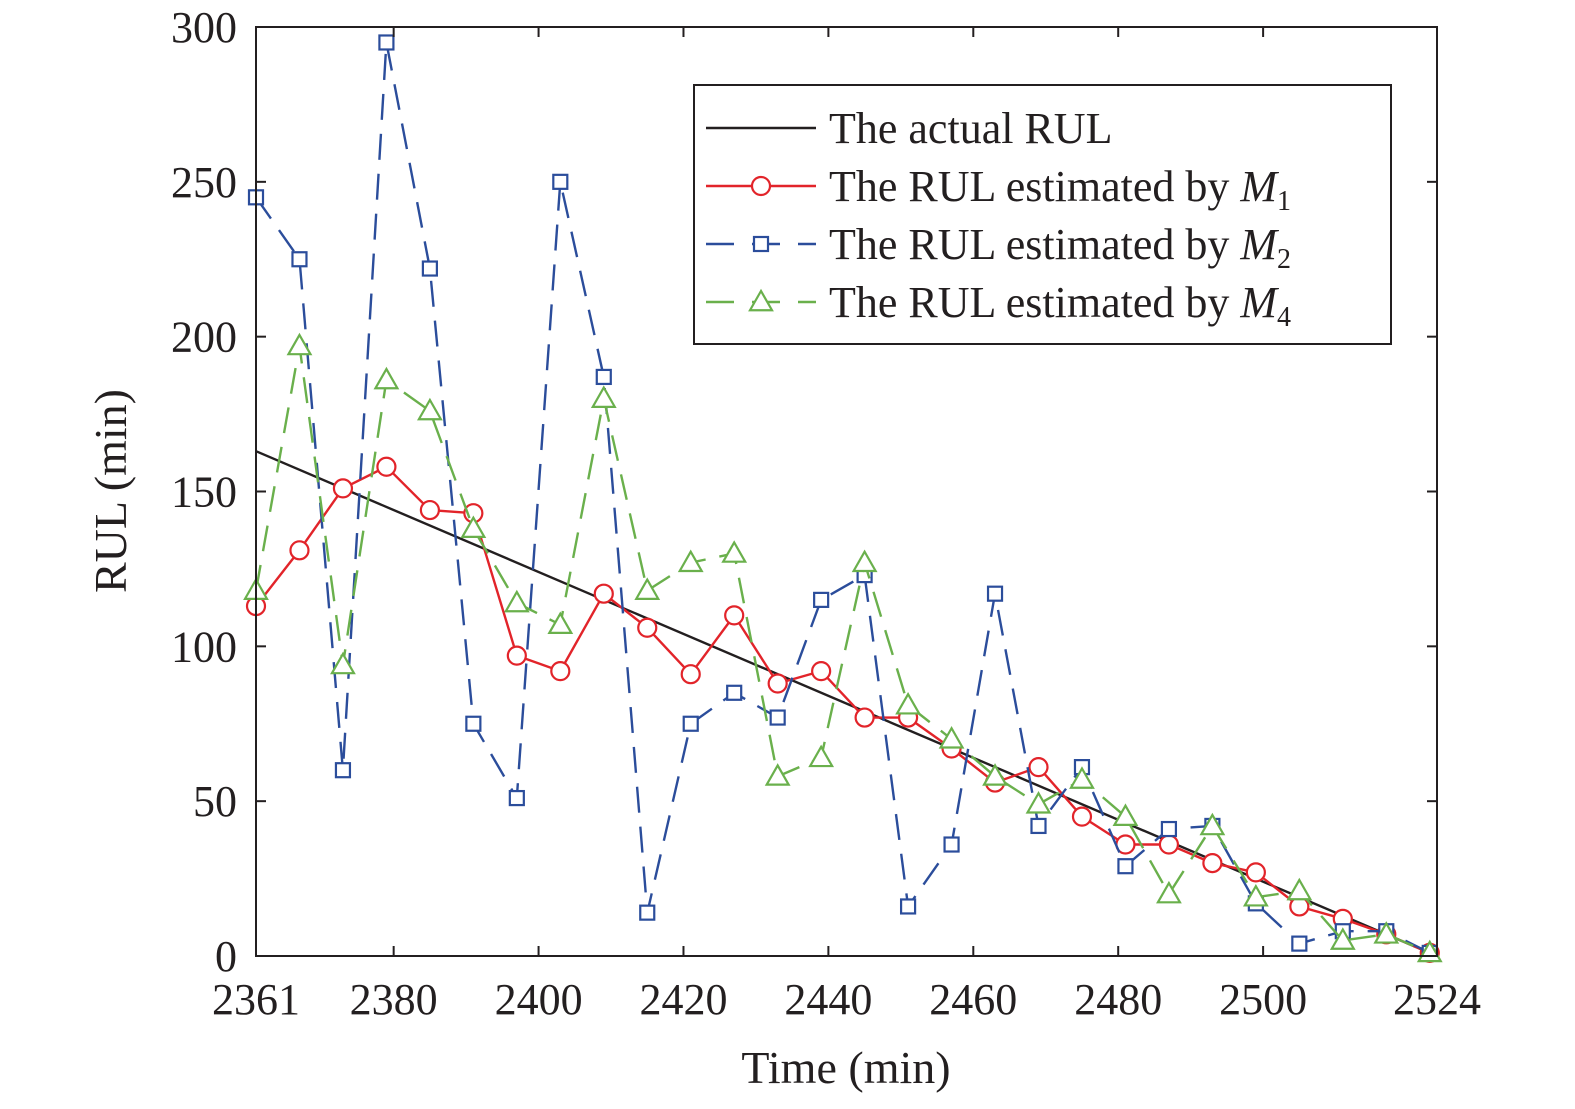  I want to click on x-tick-label: 2524, so click(1437, 999).